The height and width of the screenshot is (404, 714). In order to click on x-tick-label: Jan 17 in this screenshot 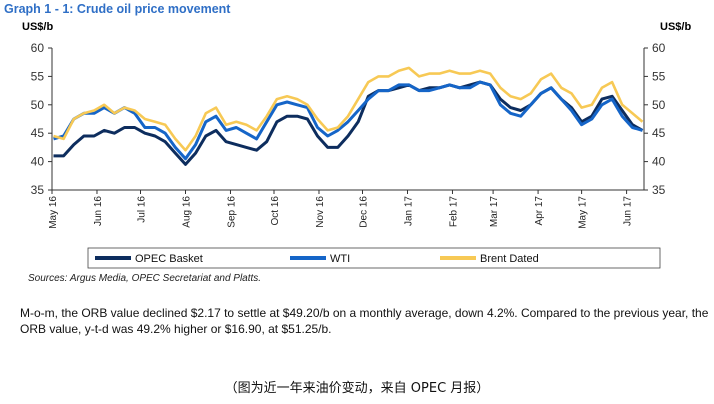, I will do `click(408, 211)`.